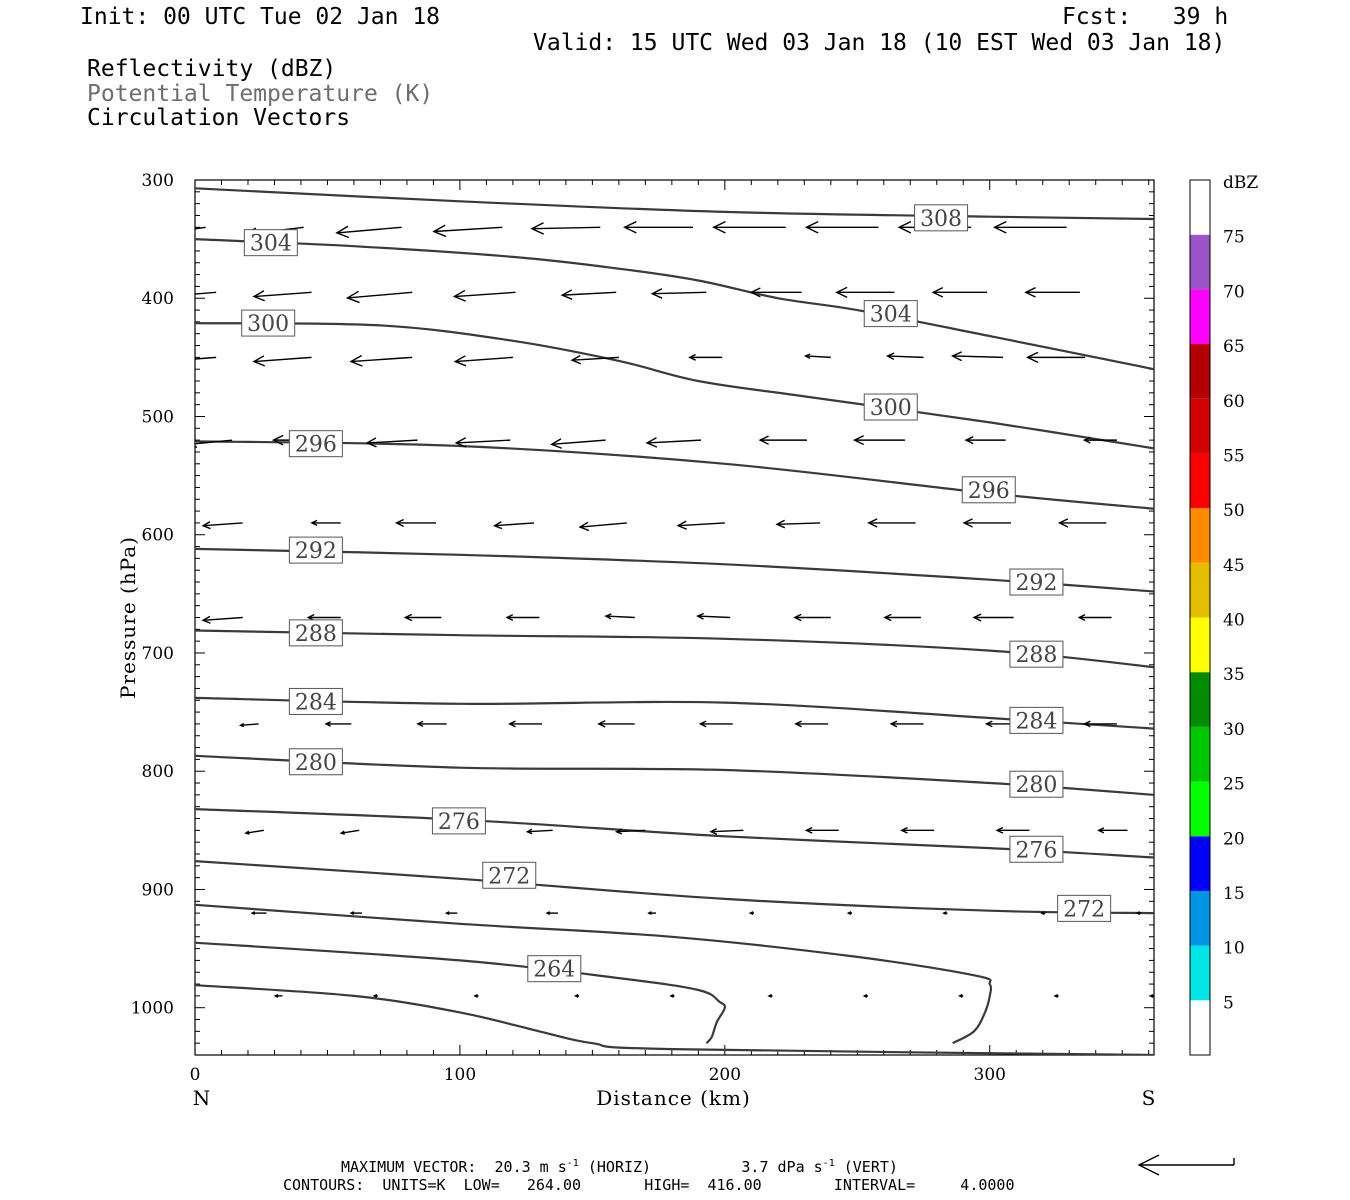 This screenshot has height=1200, width=1350. Describe the element at coordinates (409, 1167) in the screenshot. I see `max-vector-label: MAXIMUM VECTOR:` at that location.